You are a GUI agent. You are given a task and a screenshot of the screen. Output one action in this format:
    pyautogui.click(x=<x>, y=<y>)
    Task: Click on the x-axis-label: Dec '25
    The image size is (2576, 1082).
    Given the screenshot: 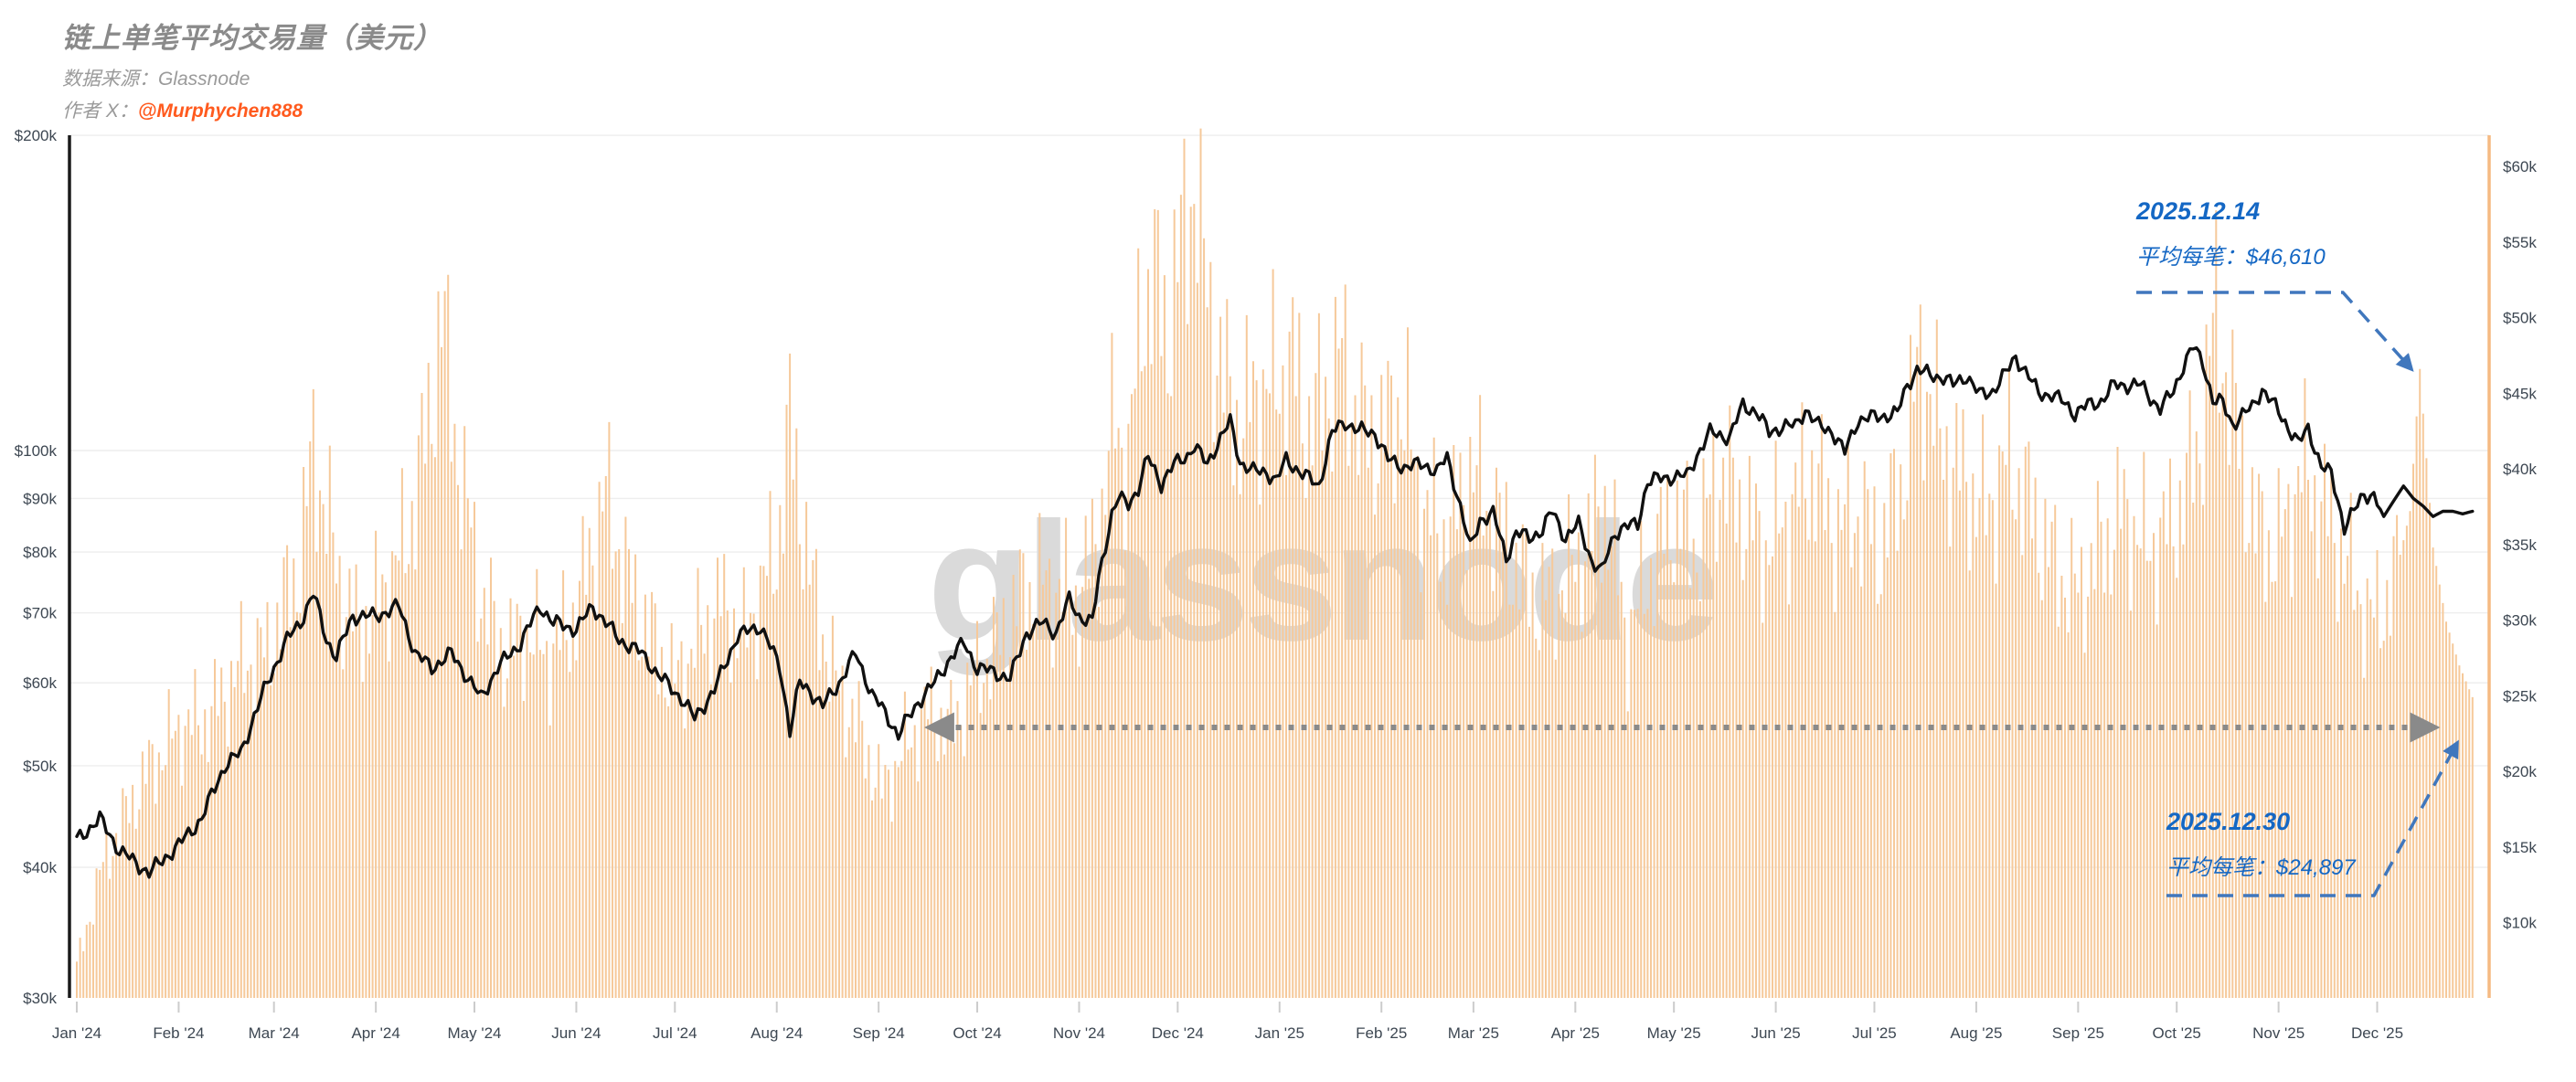 What is the action you would take?
    pyautogui.click(x=2377, y=1033)
    